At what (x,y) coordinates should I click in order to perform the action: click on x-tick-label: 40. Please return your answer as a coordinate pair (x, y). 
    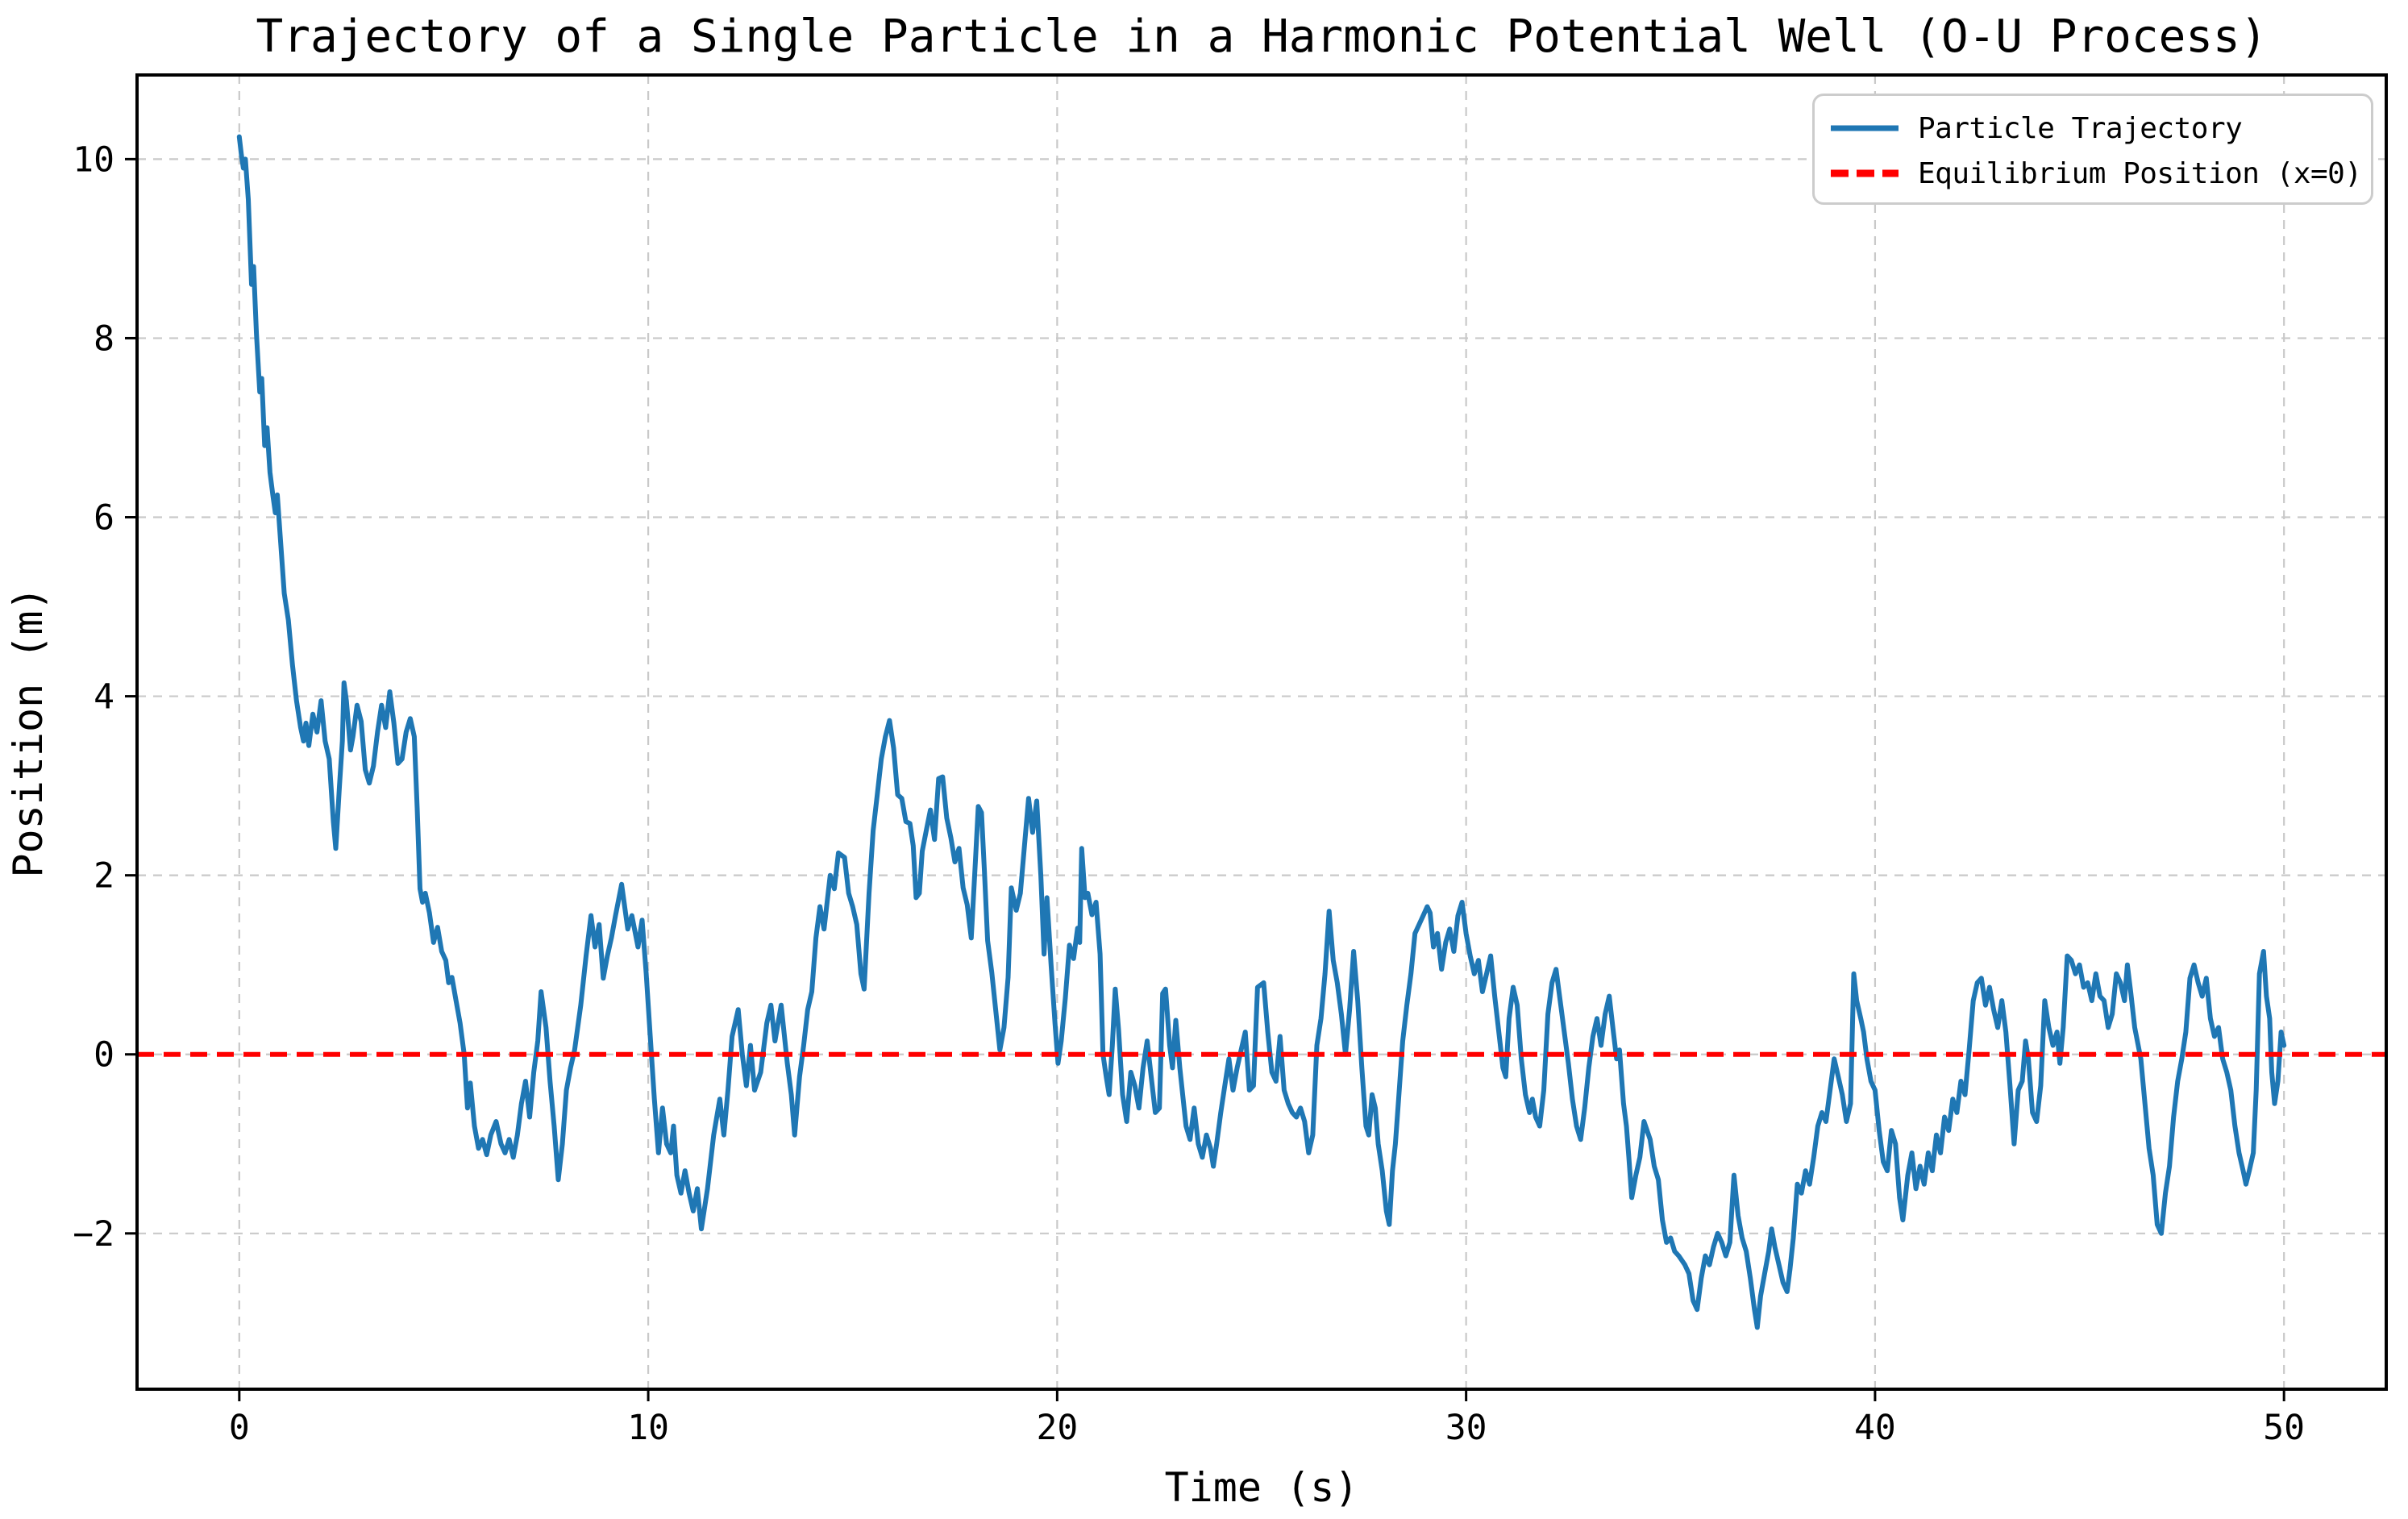
    Looking at the image, I should click on (1875, 1428).